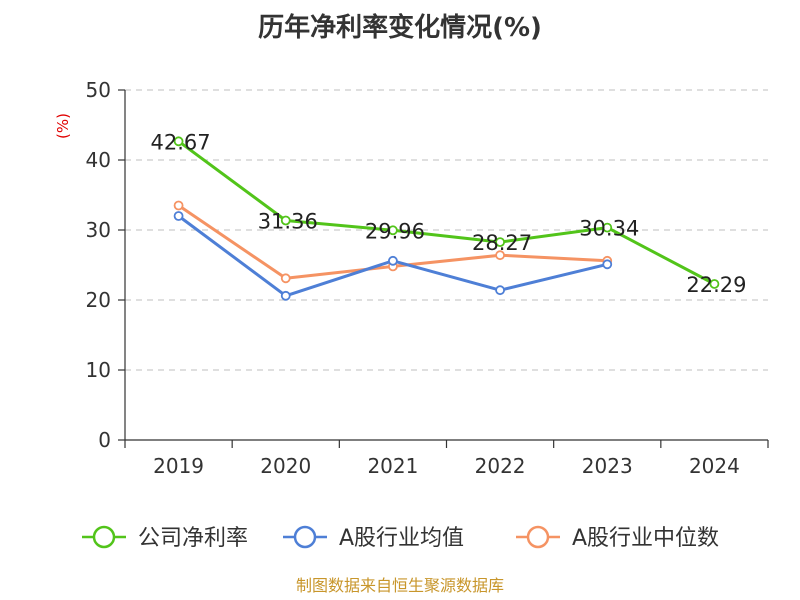  I want to click on data-label: 30.34, so click(609, 229).